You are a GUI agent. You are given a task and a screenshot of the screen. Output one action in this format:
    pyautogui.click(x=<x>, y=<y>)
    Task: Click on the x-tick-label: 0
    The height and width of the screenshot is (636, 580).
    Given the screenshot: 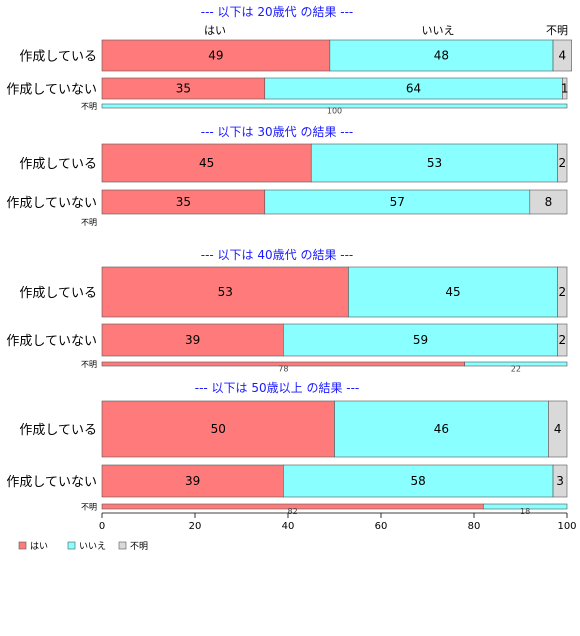 What is the action you would take?
    pyautogui.click(x=102, y=526)
    